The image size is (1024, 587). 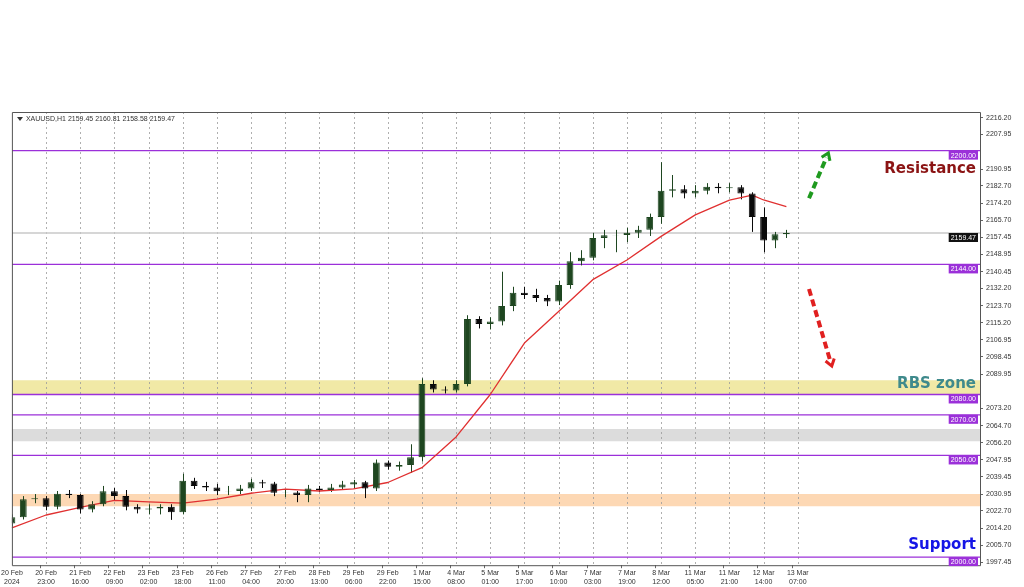 I want to click on annotation: RBS zone, so click(x=936, y=382).